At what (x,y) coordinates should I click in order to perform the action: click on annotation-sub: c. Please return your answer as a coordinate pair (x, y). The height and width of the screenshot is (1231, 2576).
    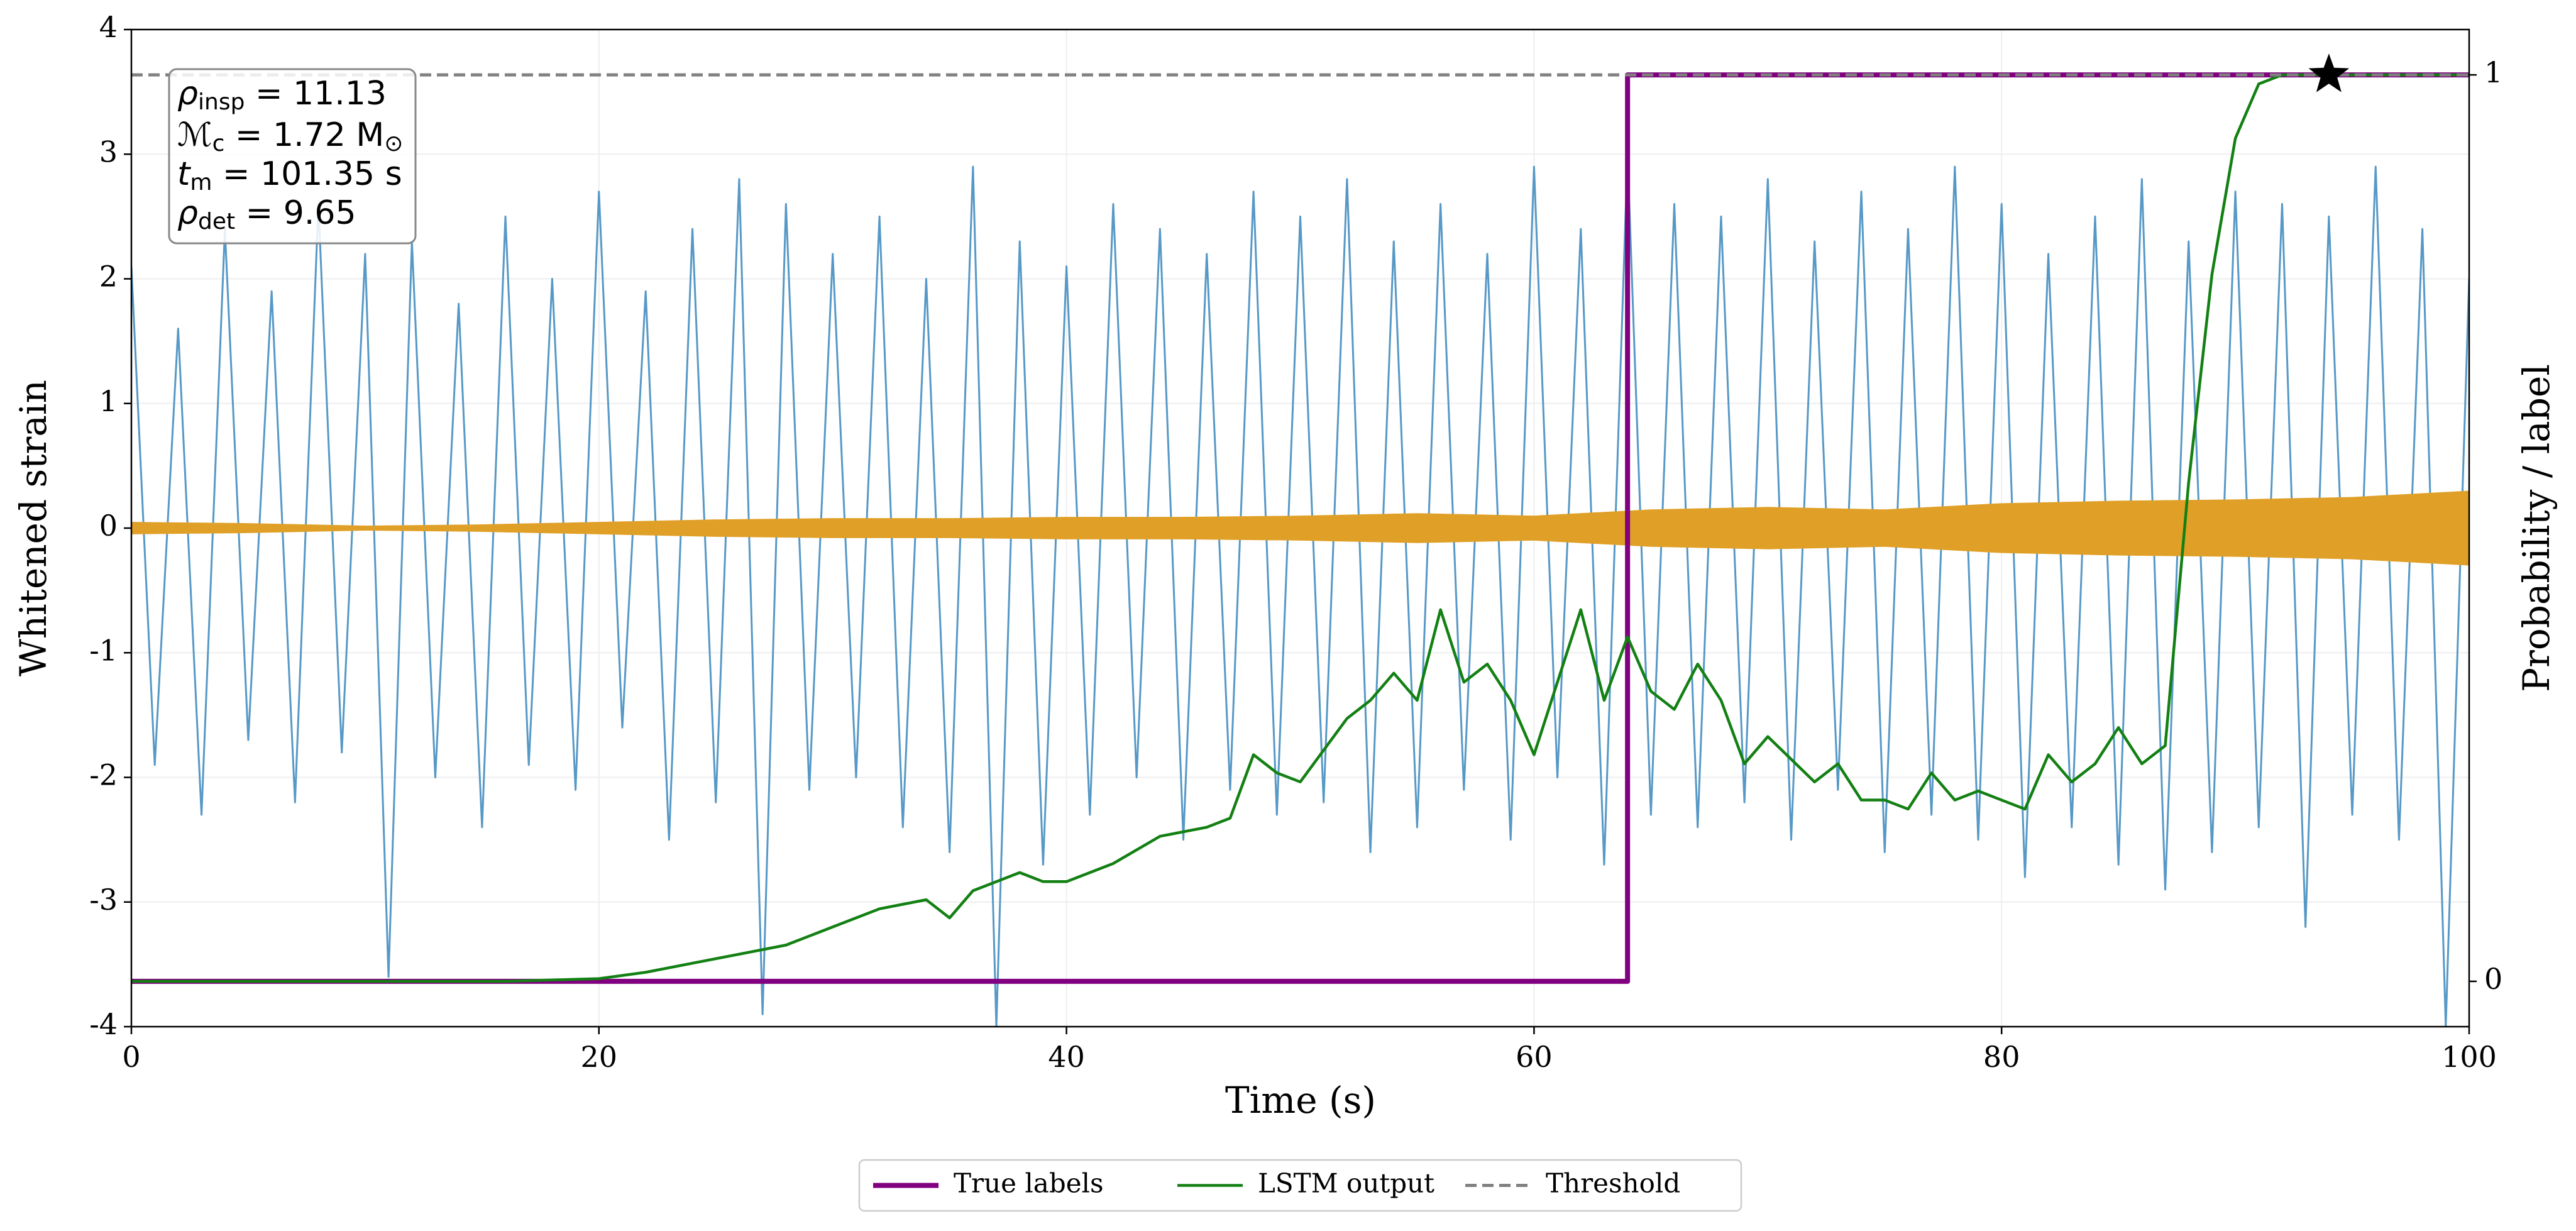
    Looking at the image, I should click on (219, 144).